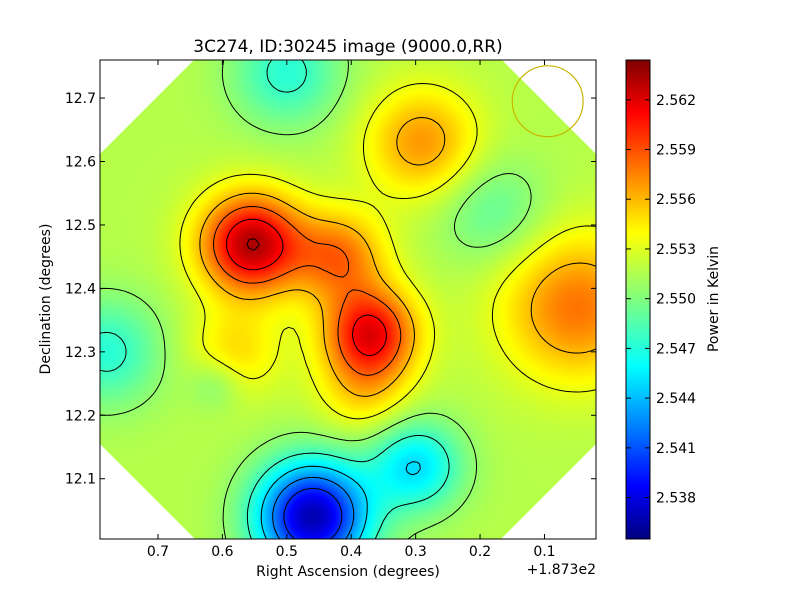  I want to click on x-tick-label: 0.7, so click(158, 552).